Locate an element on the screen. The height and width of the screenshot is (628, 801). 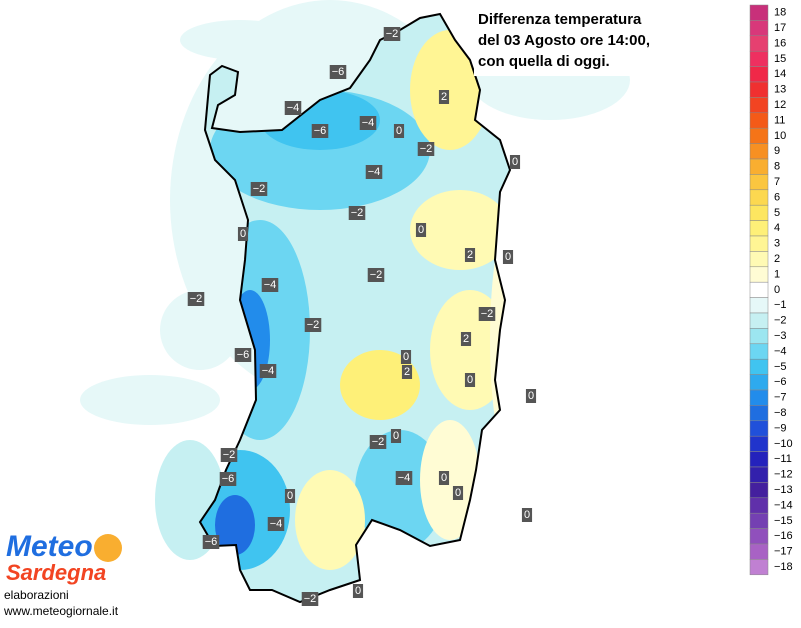
legend-label: 5 is located at coordinates (777, 213).